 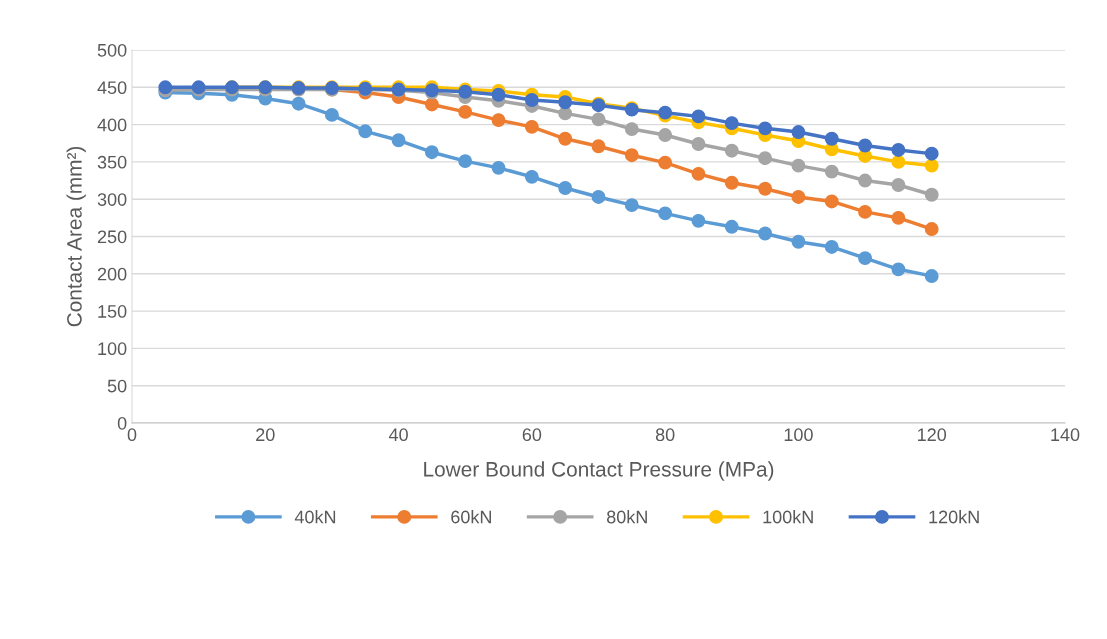 I want to click on x-tick-label: 20, so click(x=265, y=435).